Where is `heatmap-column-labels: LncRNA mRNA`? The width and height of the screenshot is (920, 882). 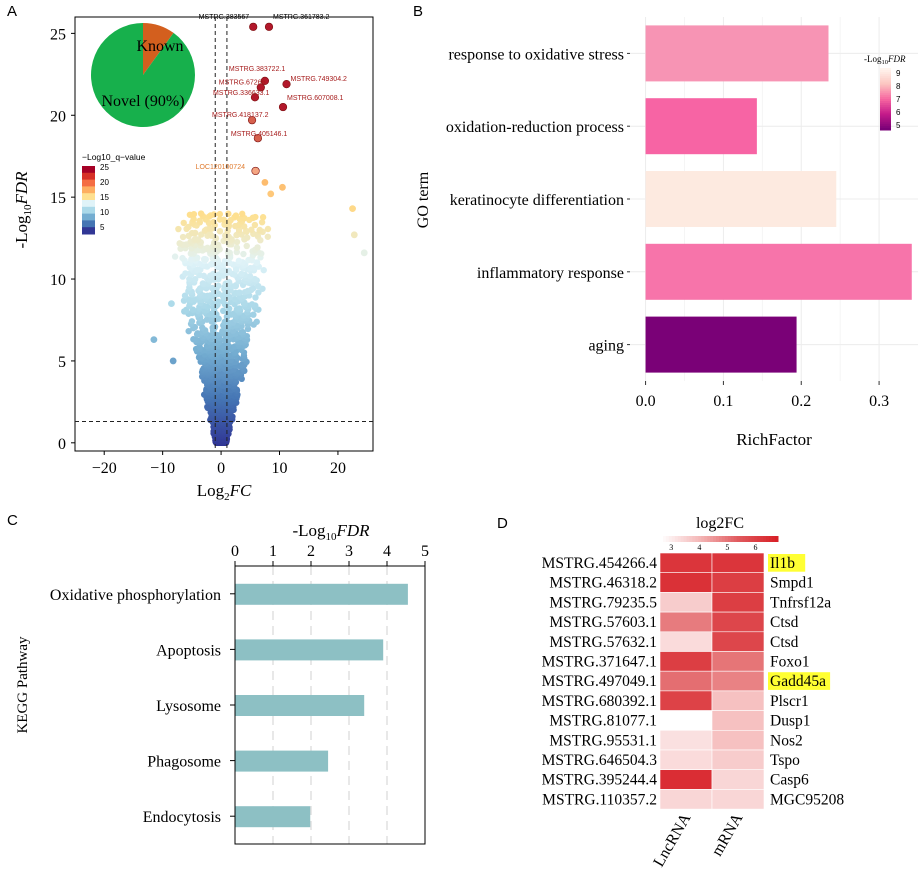 heatmap-column-labels: LncRNA mRNA is located at coordinates (698, 840).